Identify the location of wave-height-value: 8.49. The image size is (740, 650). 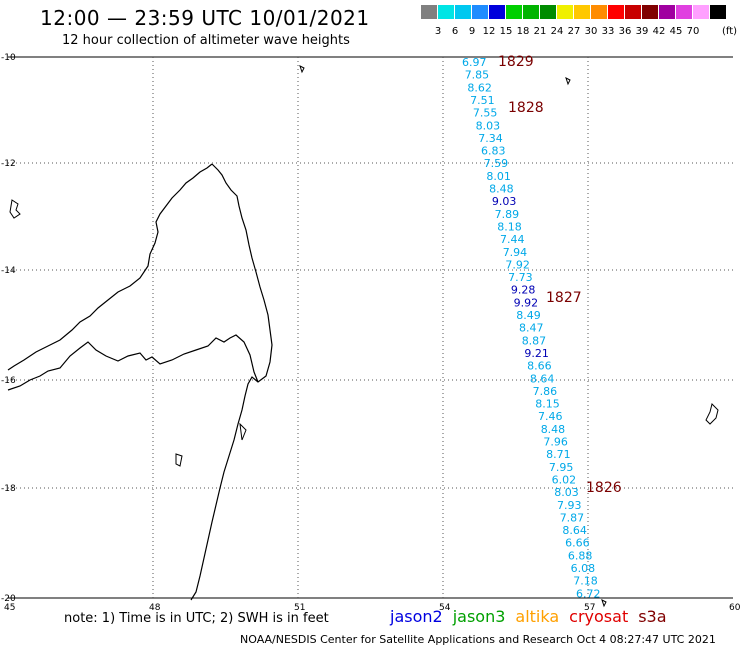
(528, 315).